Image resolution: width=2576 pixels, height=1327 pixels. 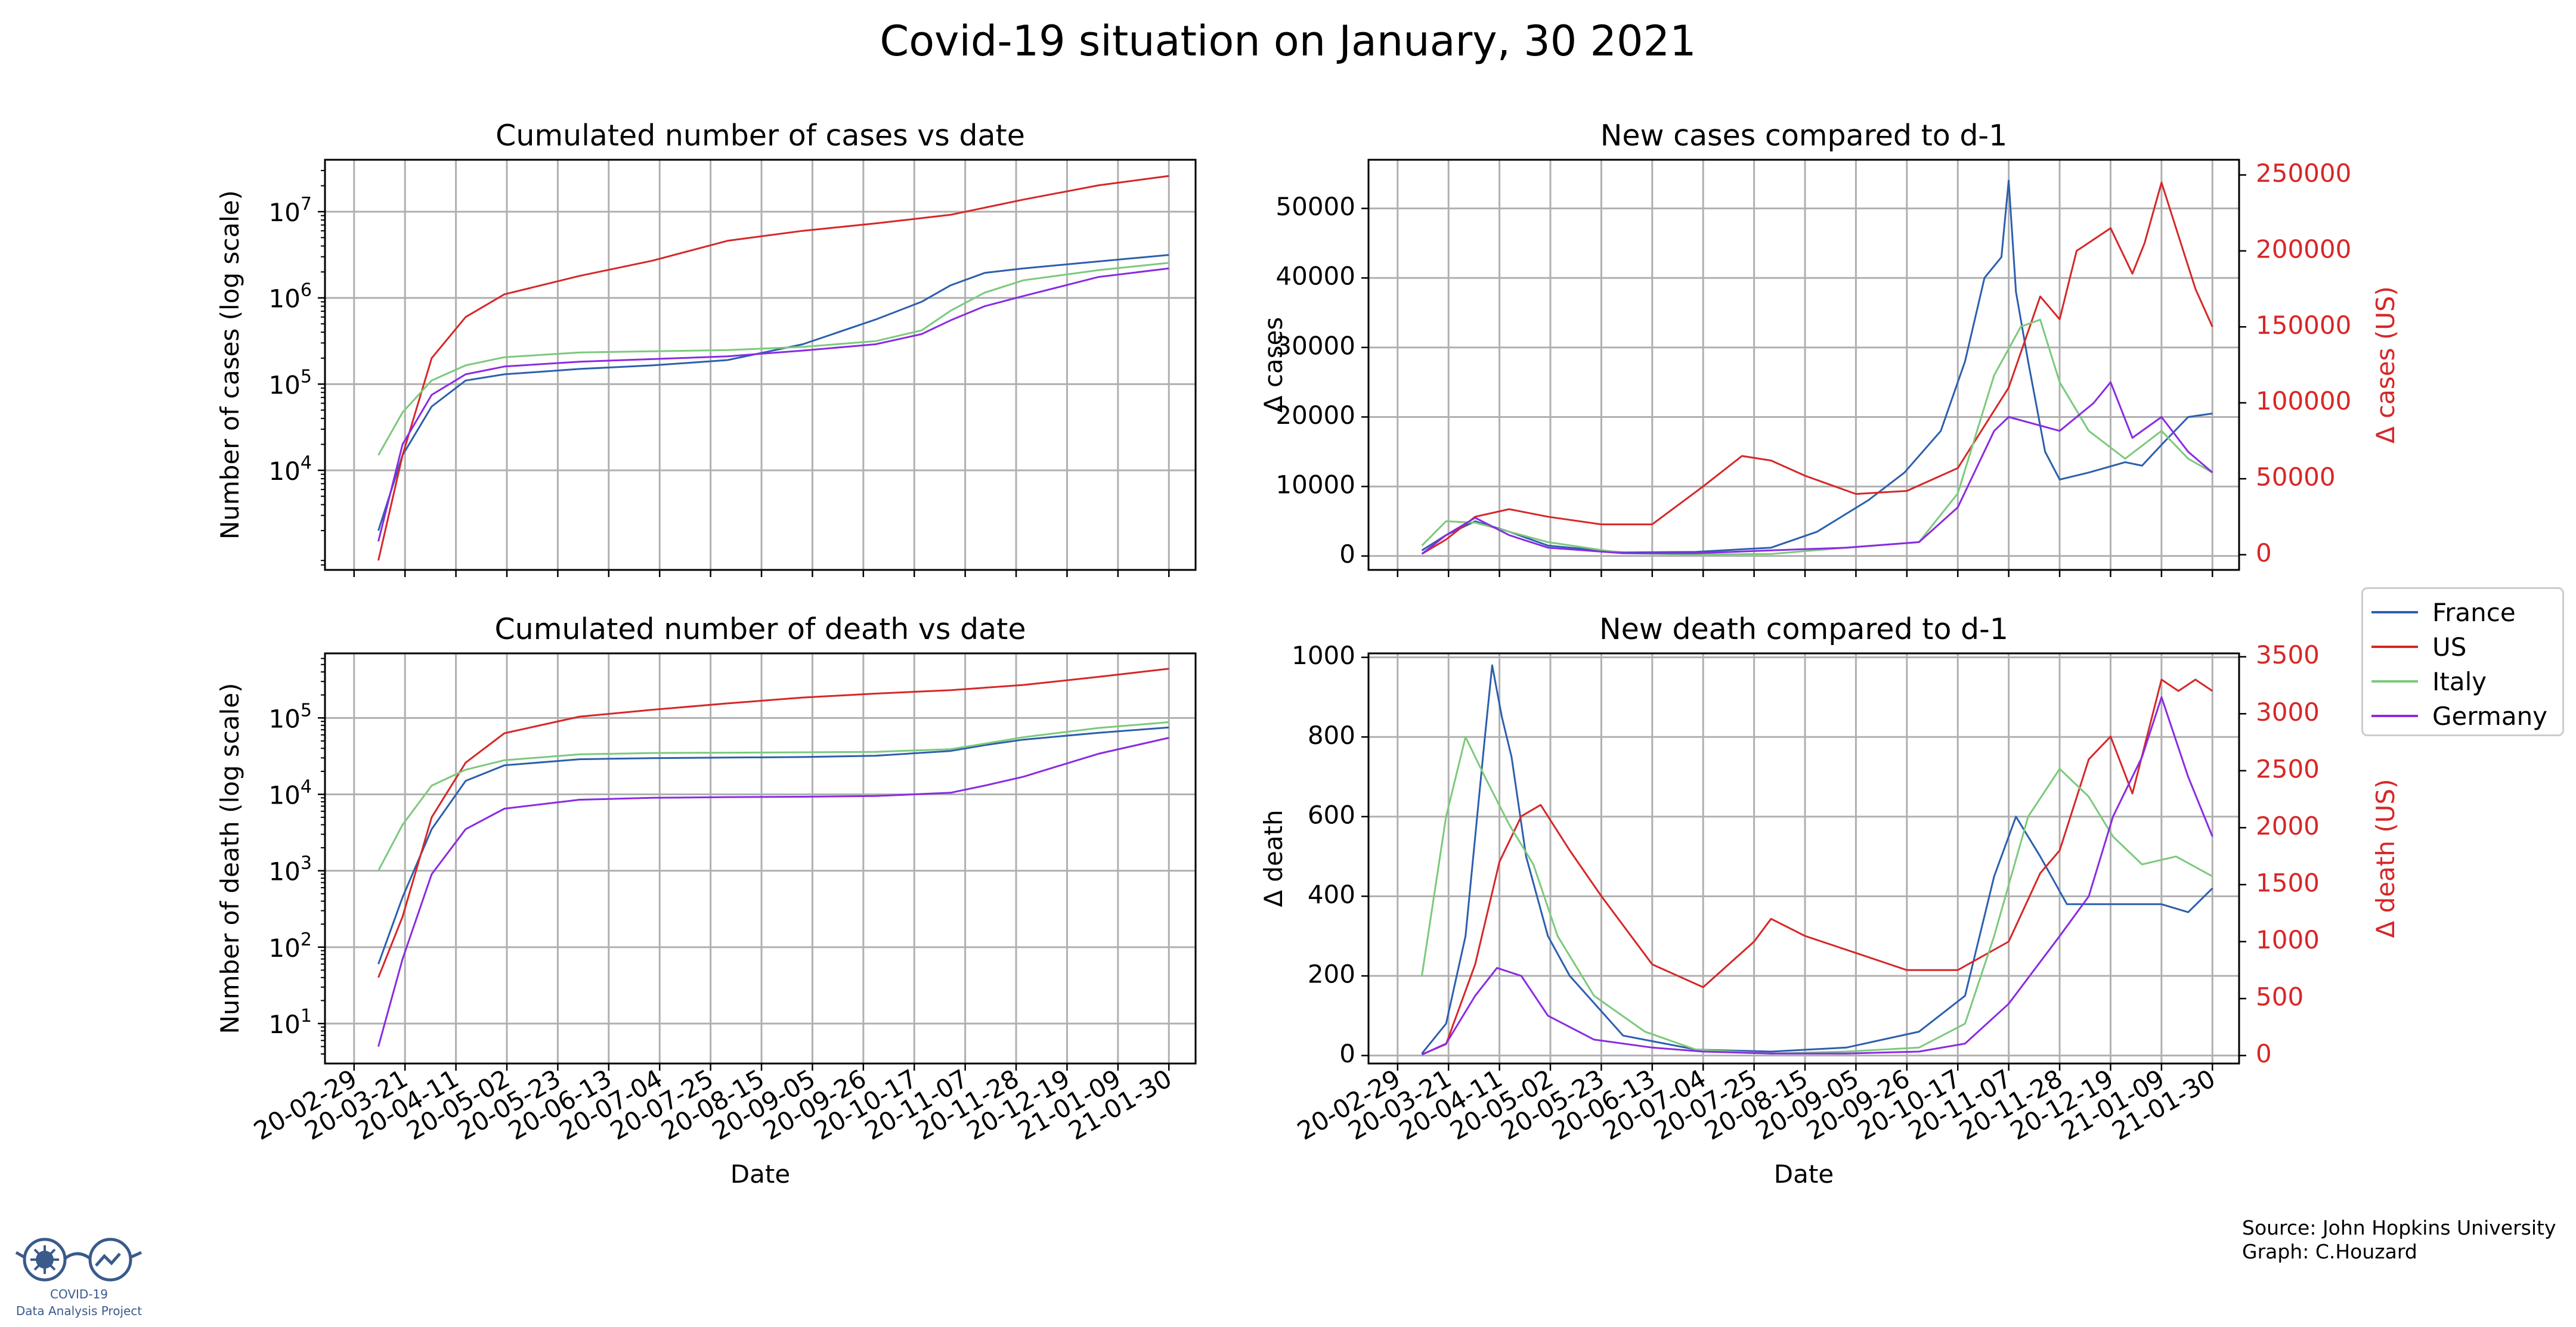 What do you see at coordinates (2303, 401) in the screenshot?
I see `y2-tick-label: 100000` at bounding box center [2303, 401].